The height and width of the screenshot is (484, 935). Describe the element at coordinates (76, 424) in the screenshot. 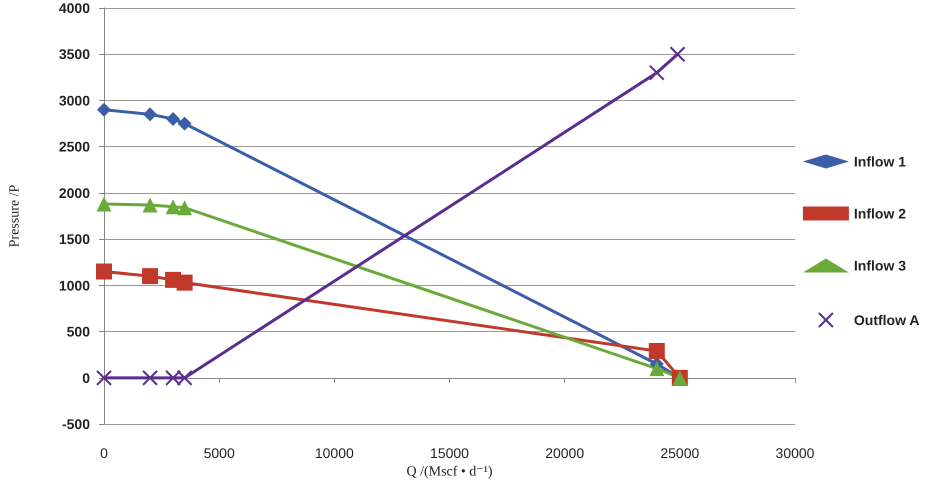

I see `y-tick-label: -500` at that location.